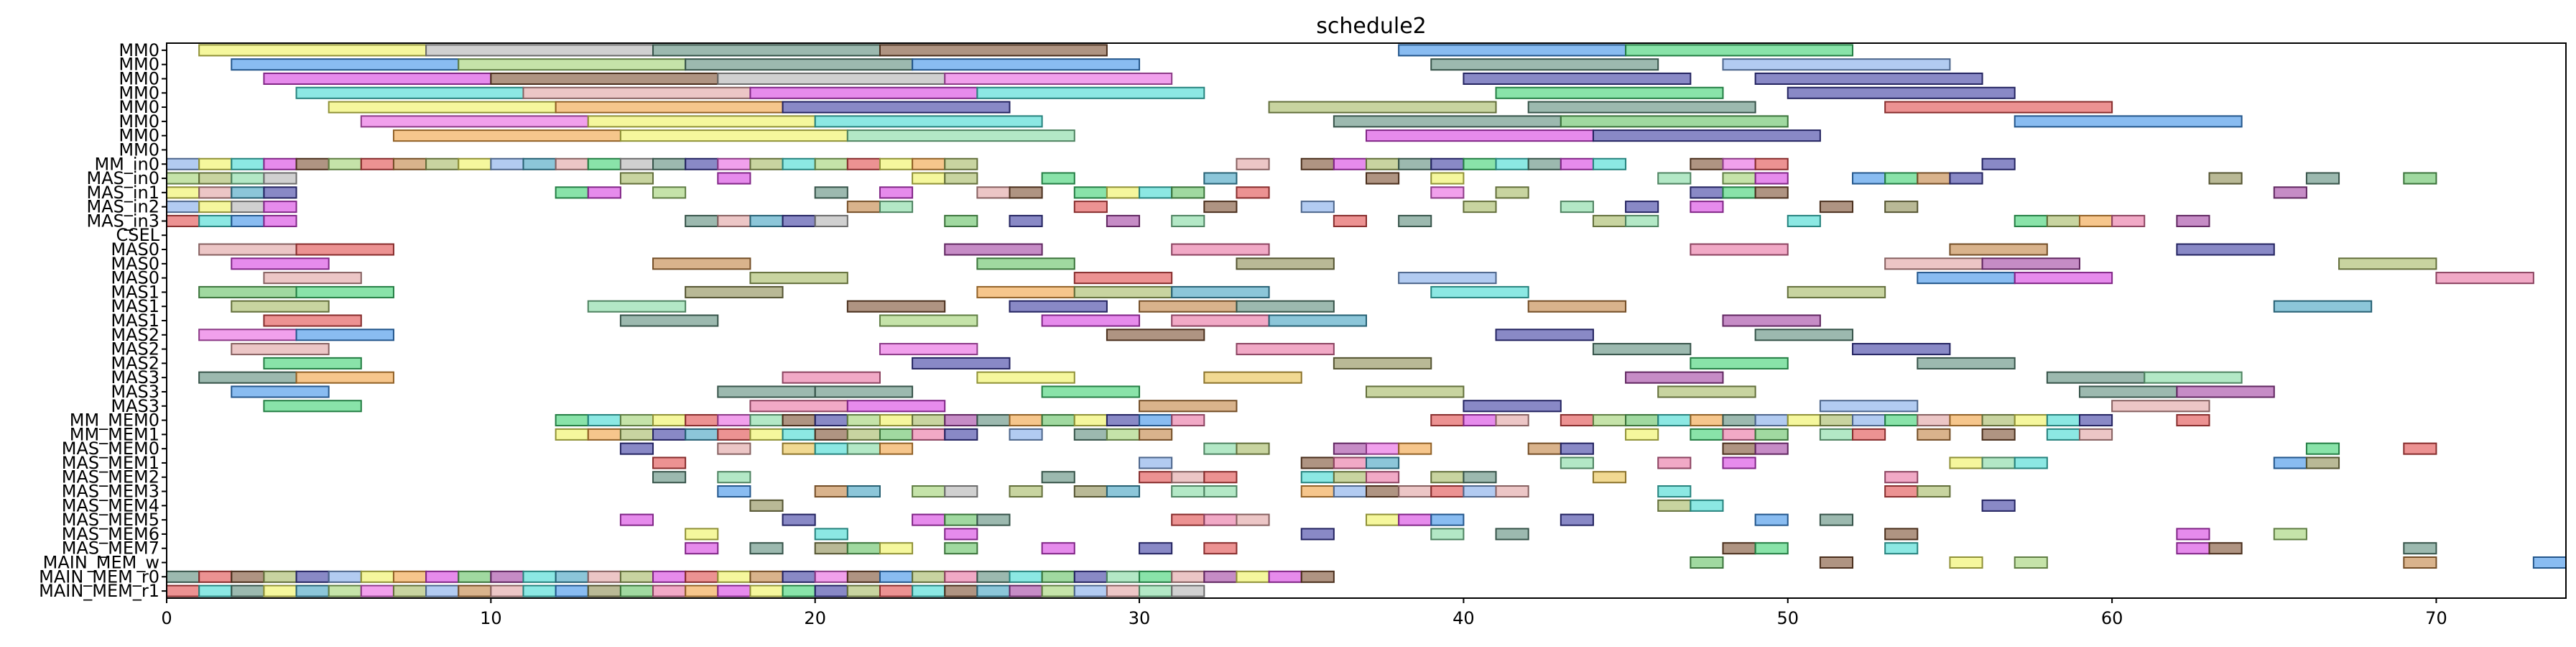 This screenshot has height=647, width=2576. I want to click on y-tick-label: MAS_MEM4, so click(110, 505).